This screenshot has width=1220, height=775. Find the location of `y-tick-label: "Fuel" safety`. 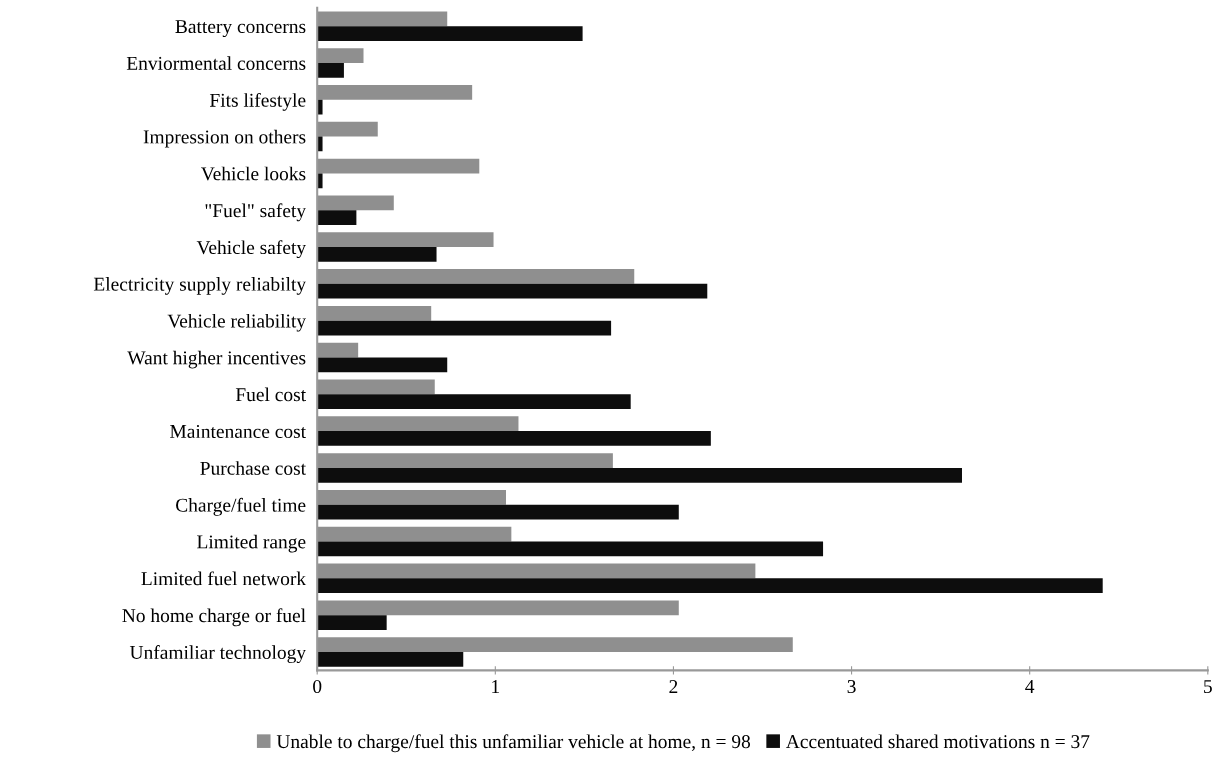

y-tick-label: "Fuel" safety is located at coordinates (256, 212).